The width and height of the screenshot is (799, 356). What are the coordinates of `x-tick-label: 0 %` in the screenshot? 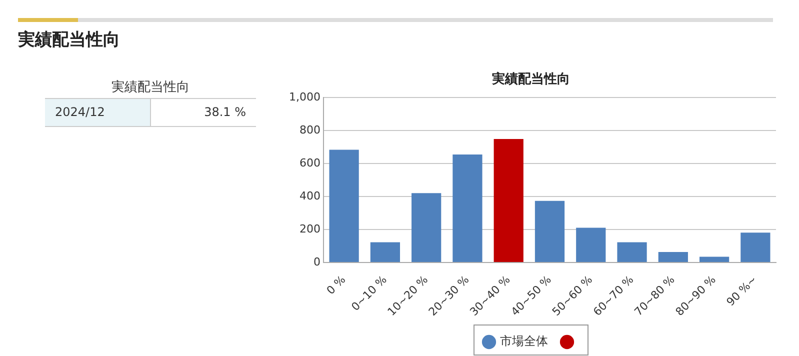 It's located at (336, 285).